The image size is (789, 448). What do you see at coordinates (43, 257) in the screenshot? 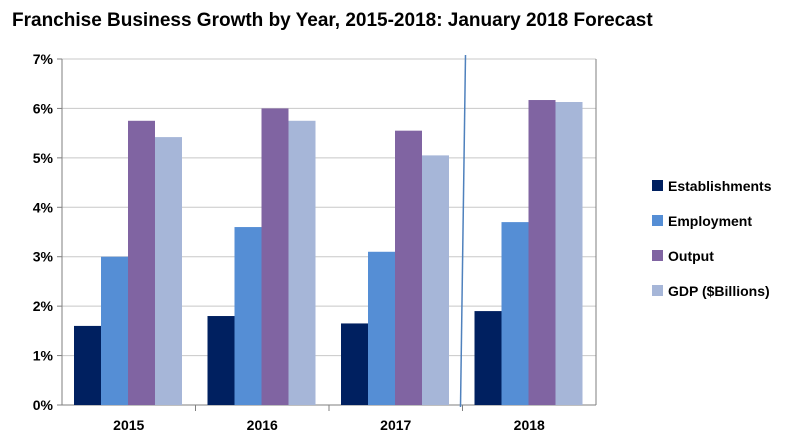
I see `y-tick-label: 3%` at bounding box center [43, 257].